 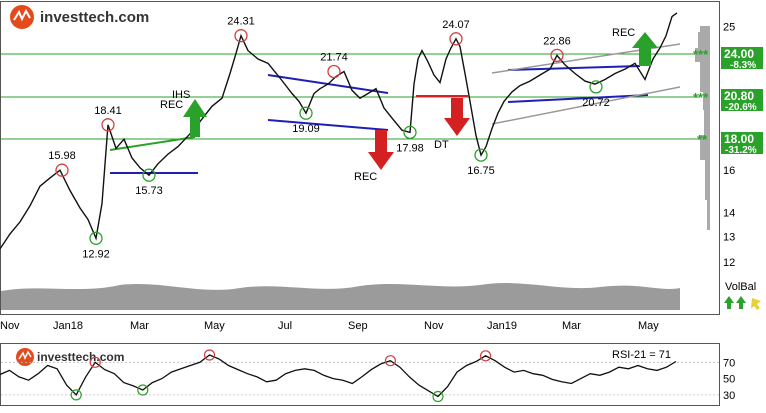 What do you see at coordinates (756, 304) in the screenshot?
I see `volbal-arrow-diag-icon` at bounding box center [756, 304].